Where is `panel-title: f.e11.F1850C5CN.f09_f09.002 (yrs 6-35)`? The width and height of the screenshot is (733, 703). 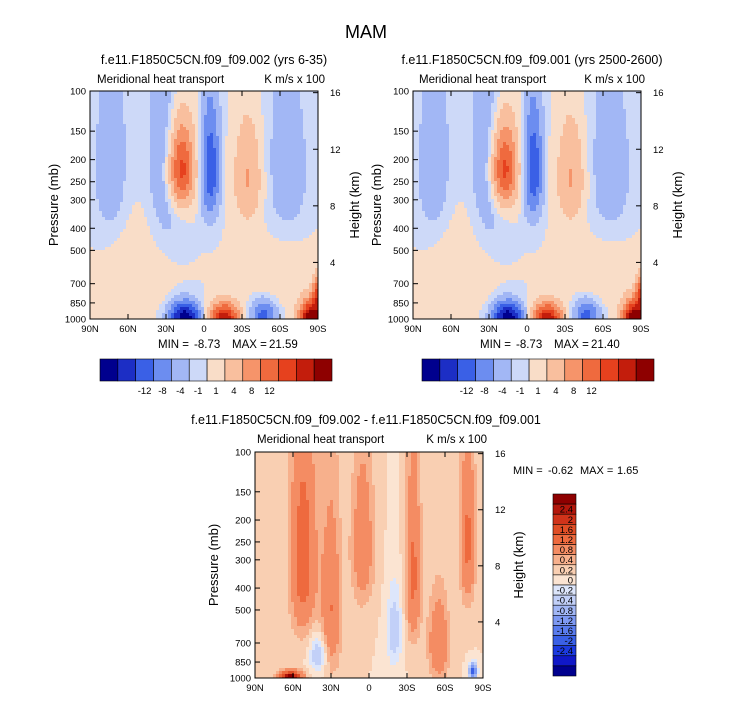 panel-title: f.e11.F1850C5CN.f09_f09.002 (yrs 6-35) is located at coordinates (214, 60).